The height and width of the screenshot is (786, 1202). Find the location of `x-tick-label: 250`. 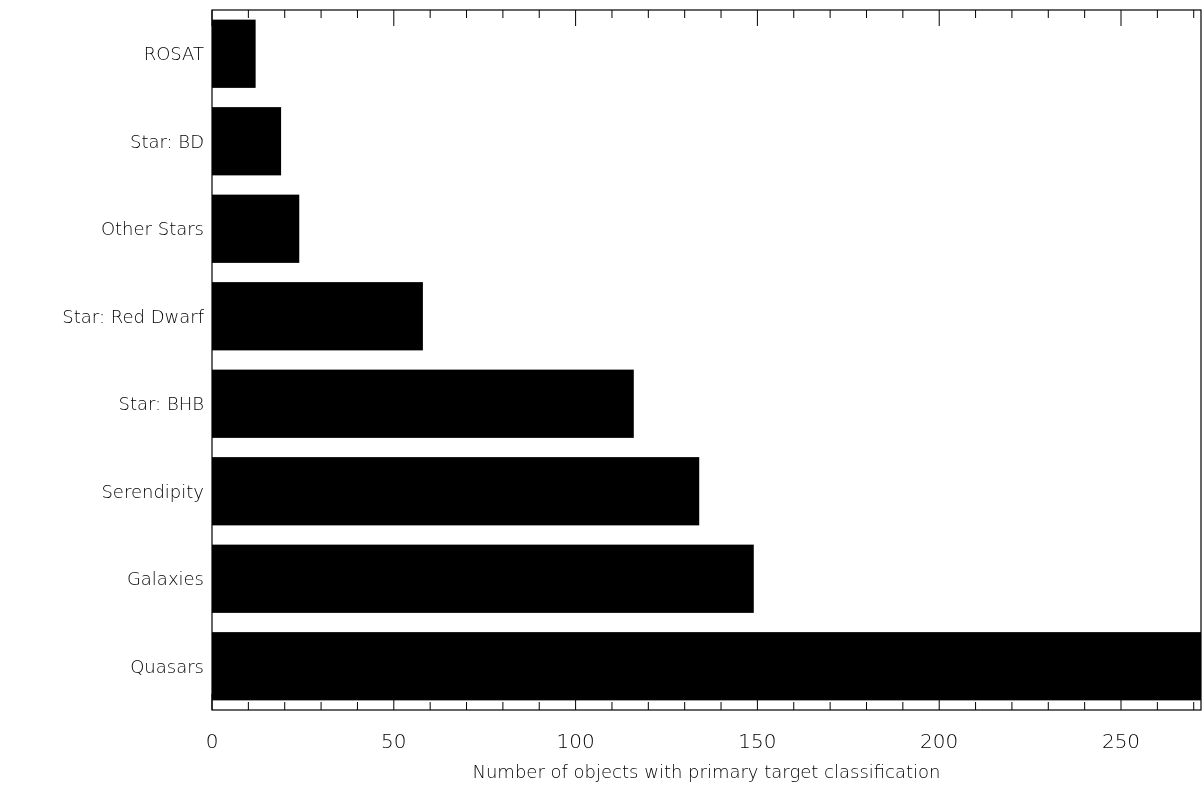

x-tick-label: 250 is located at coordinates (1121, 741).